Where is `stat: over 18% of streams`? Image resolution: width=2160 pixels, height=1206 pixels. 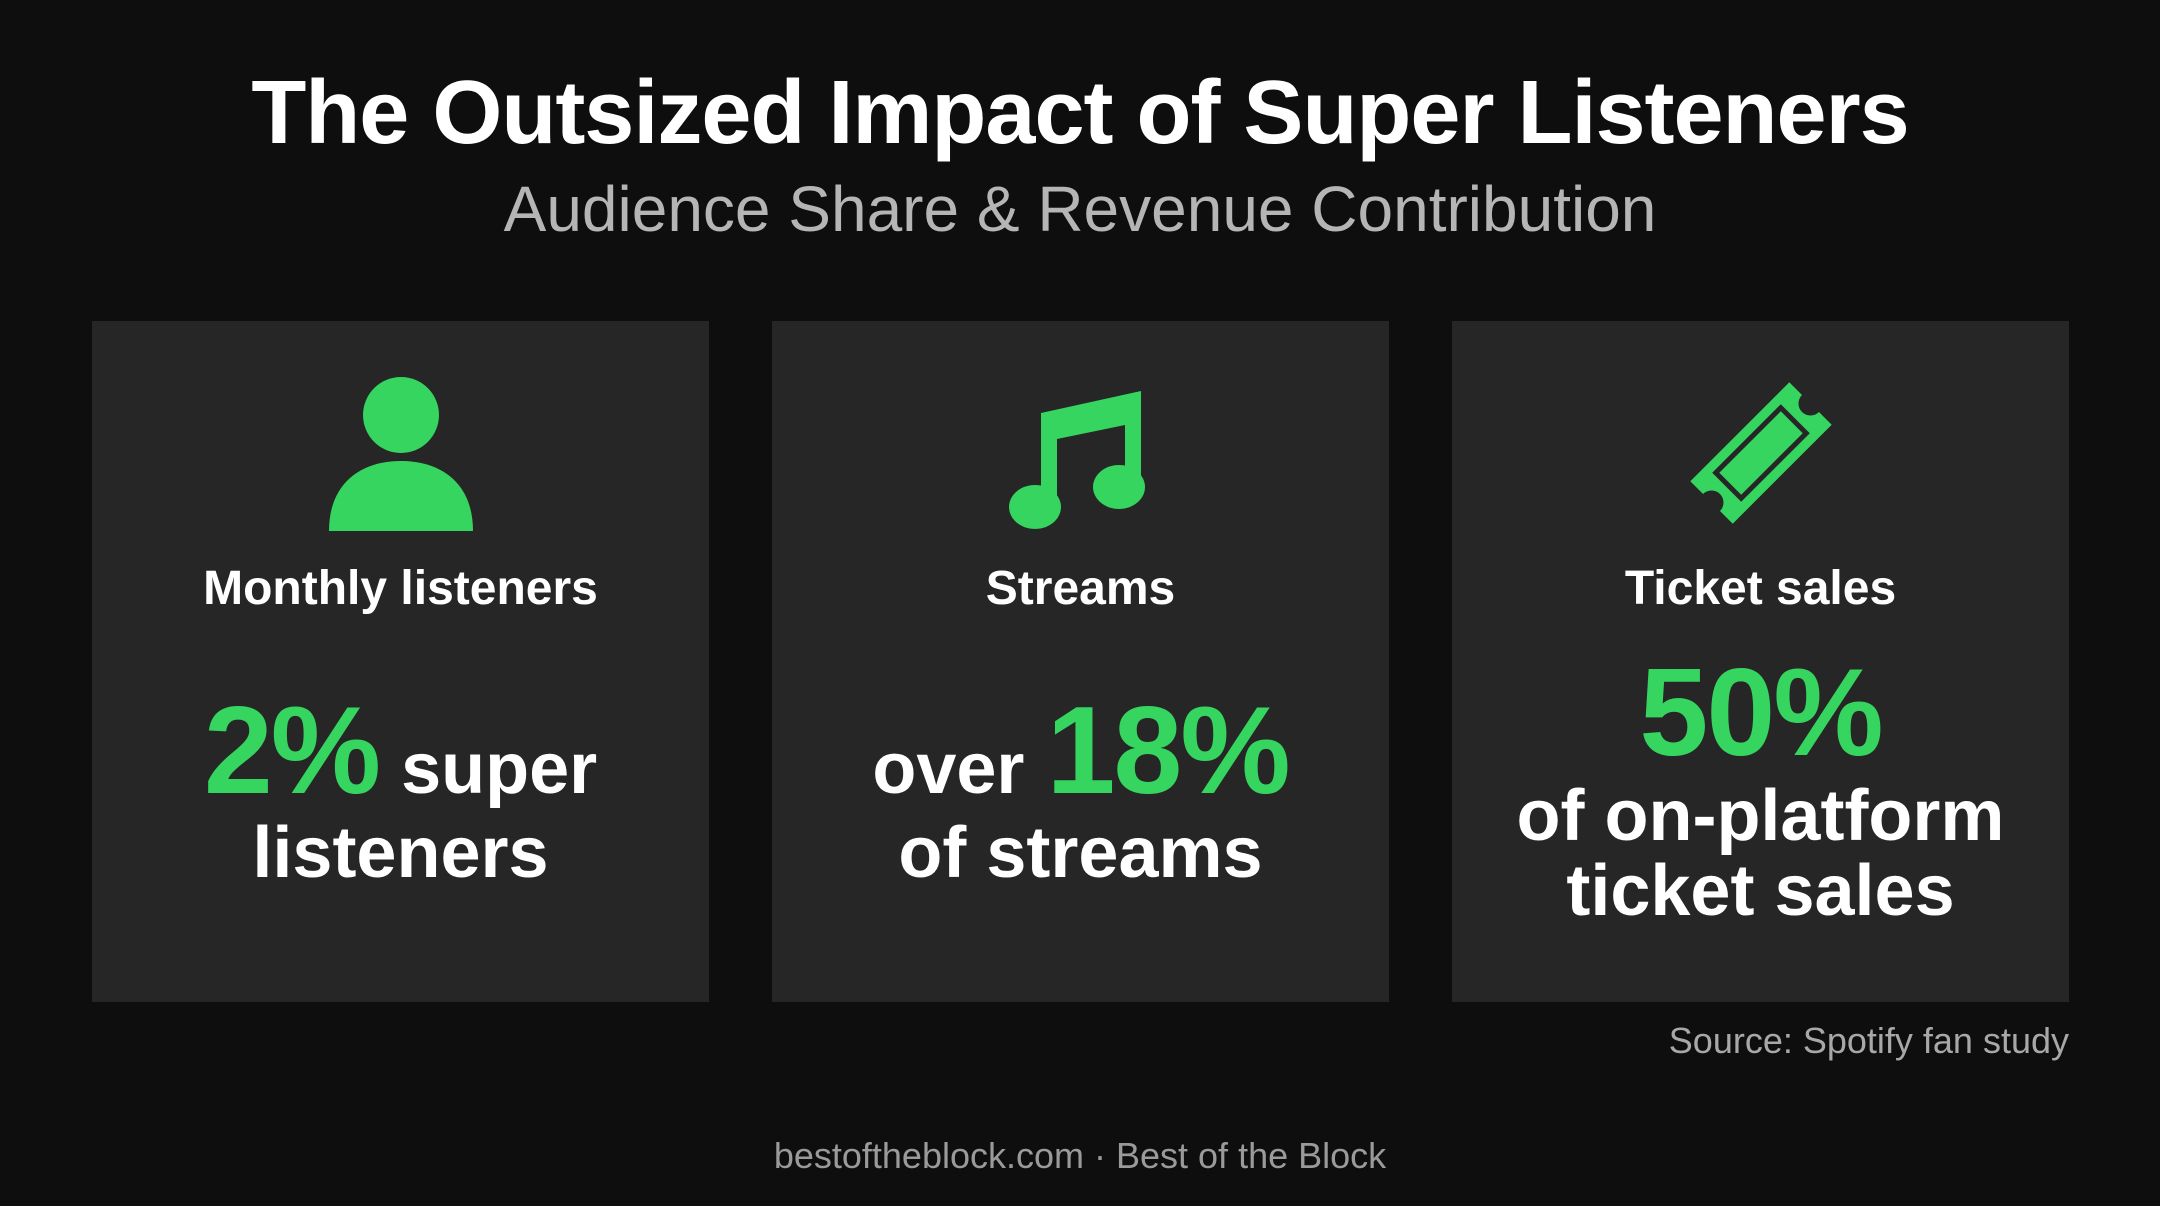
stat: over 18% of streams is located at coordinates (1081, 809).